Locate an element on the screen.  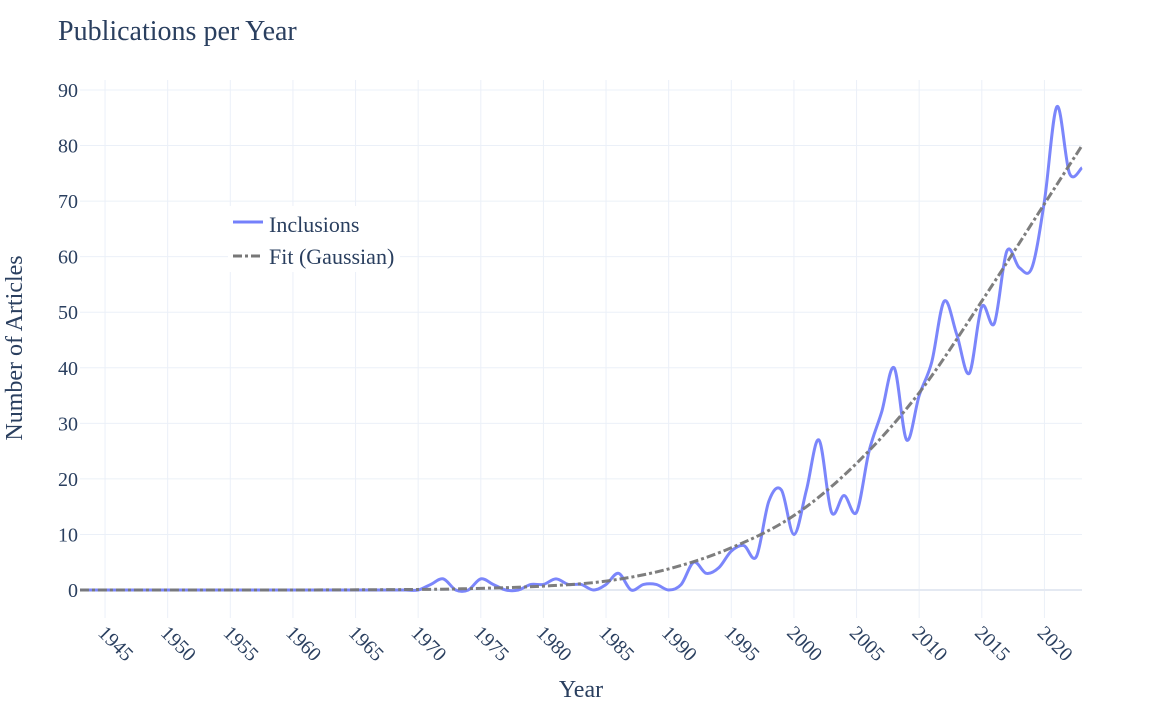
x-tick-label: 1995 is located at coordinates (742, 644).